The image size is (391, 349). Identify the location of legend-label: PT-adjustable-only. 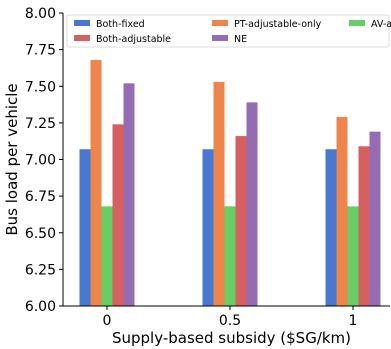
(278, 24).